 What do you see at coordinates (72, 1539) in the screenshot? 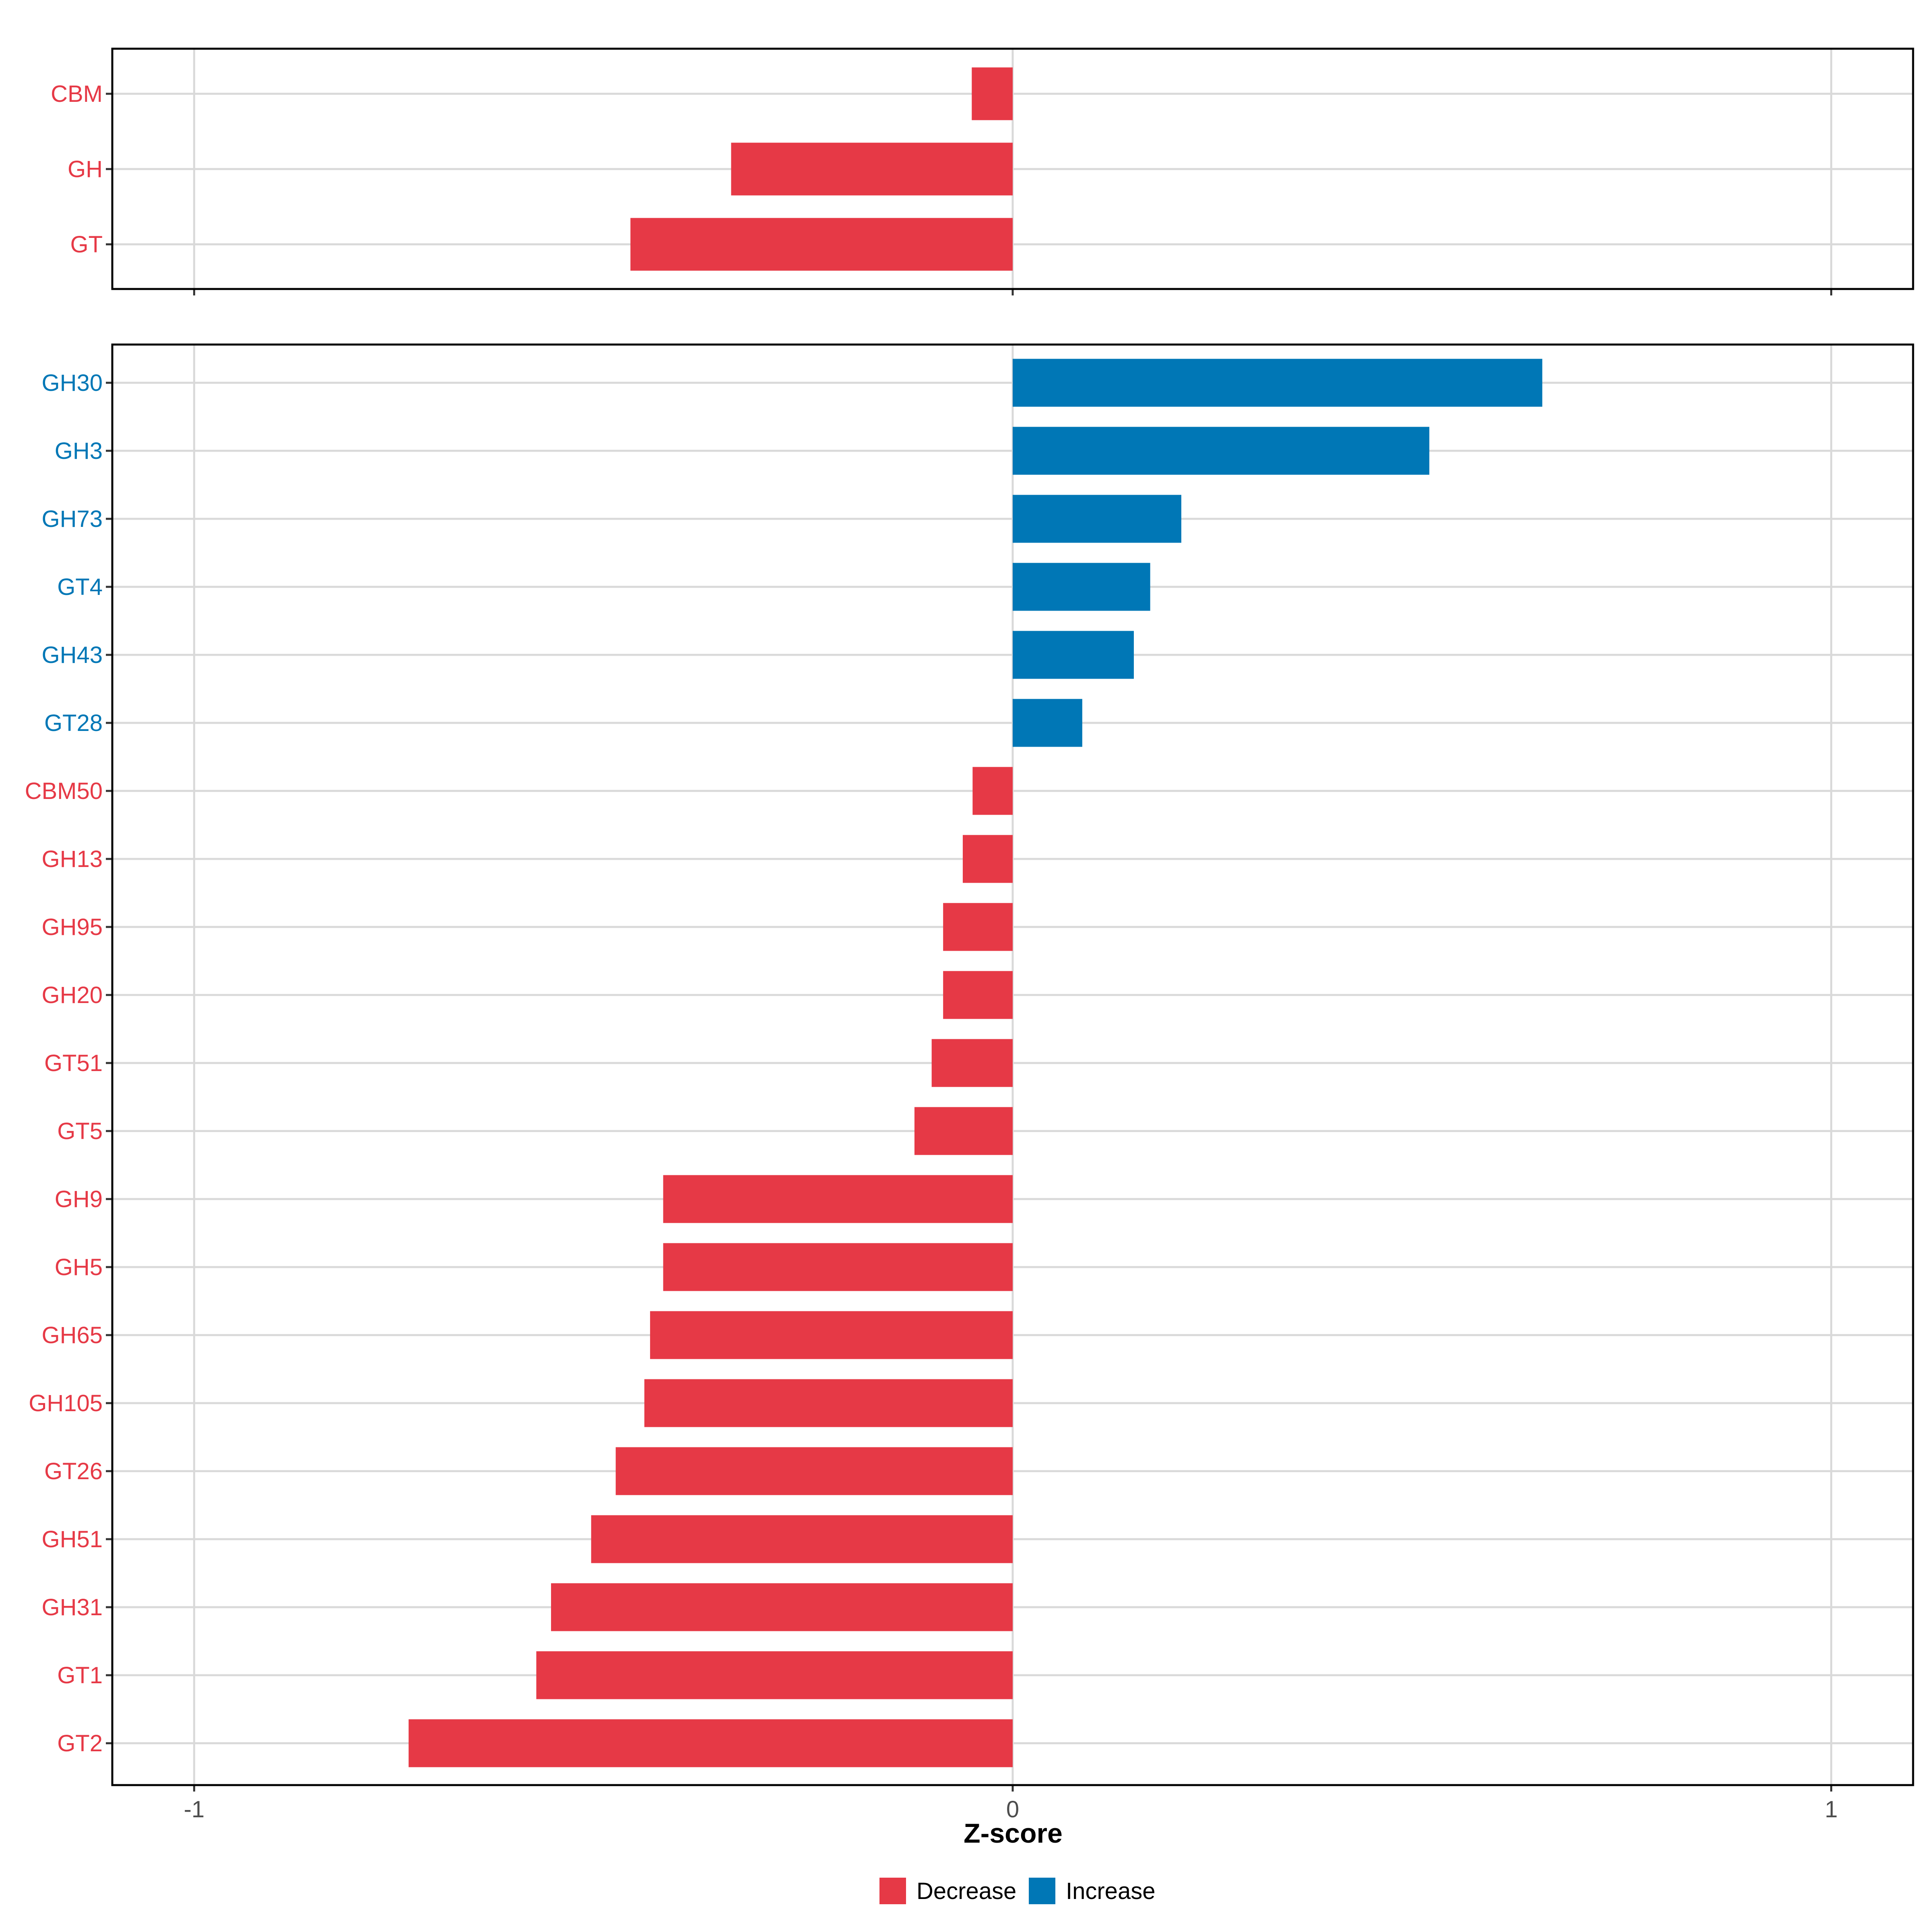
I see `y-tick-label-gh51: GH51` at bounding box center [72, 1539].